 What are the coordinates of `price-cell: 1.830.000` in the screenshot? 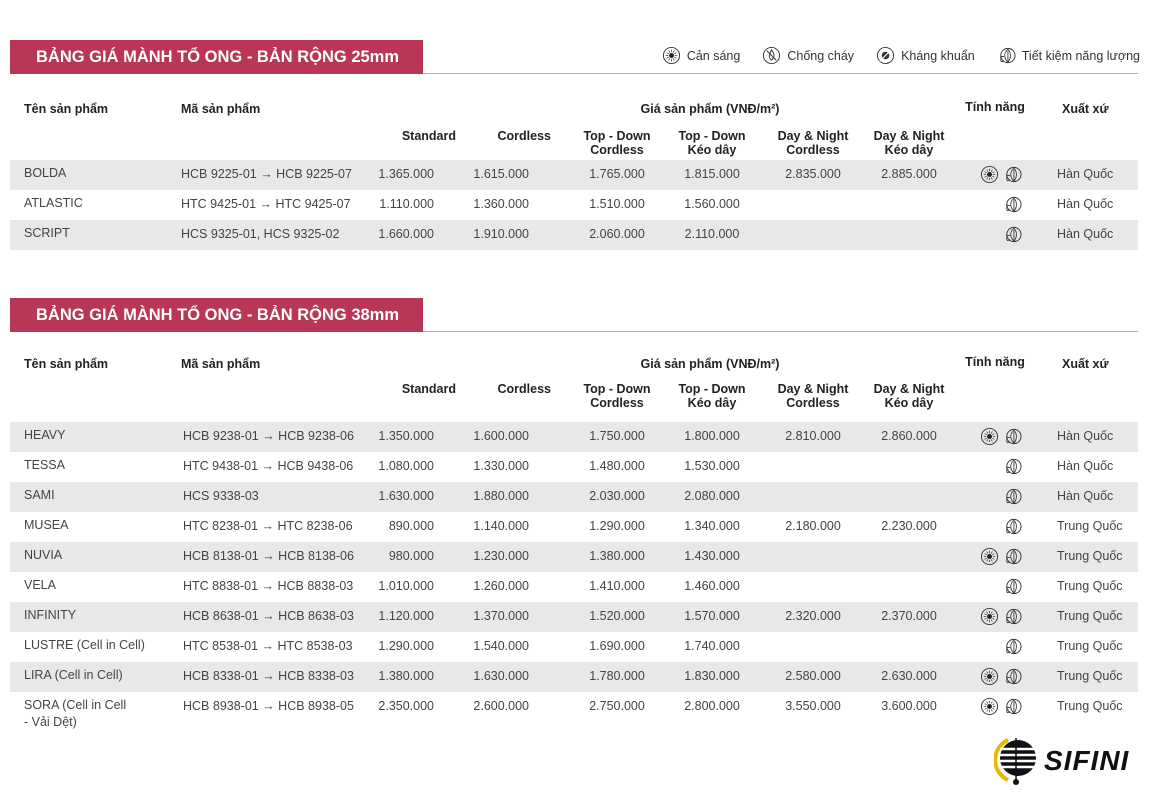 It's located at (712, 676).